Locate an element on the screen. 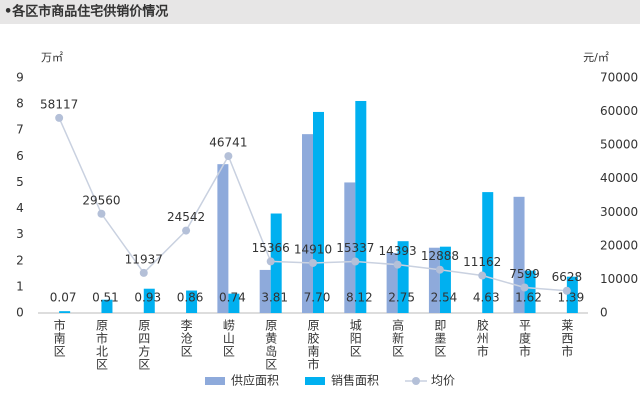  value-label: 24542 is located at coordinates (186, 217).